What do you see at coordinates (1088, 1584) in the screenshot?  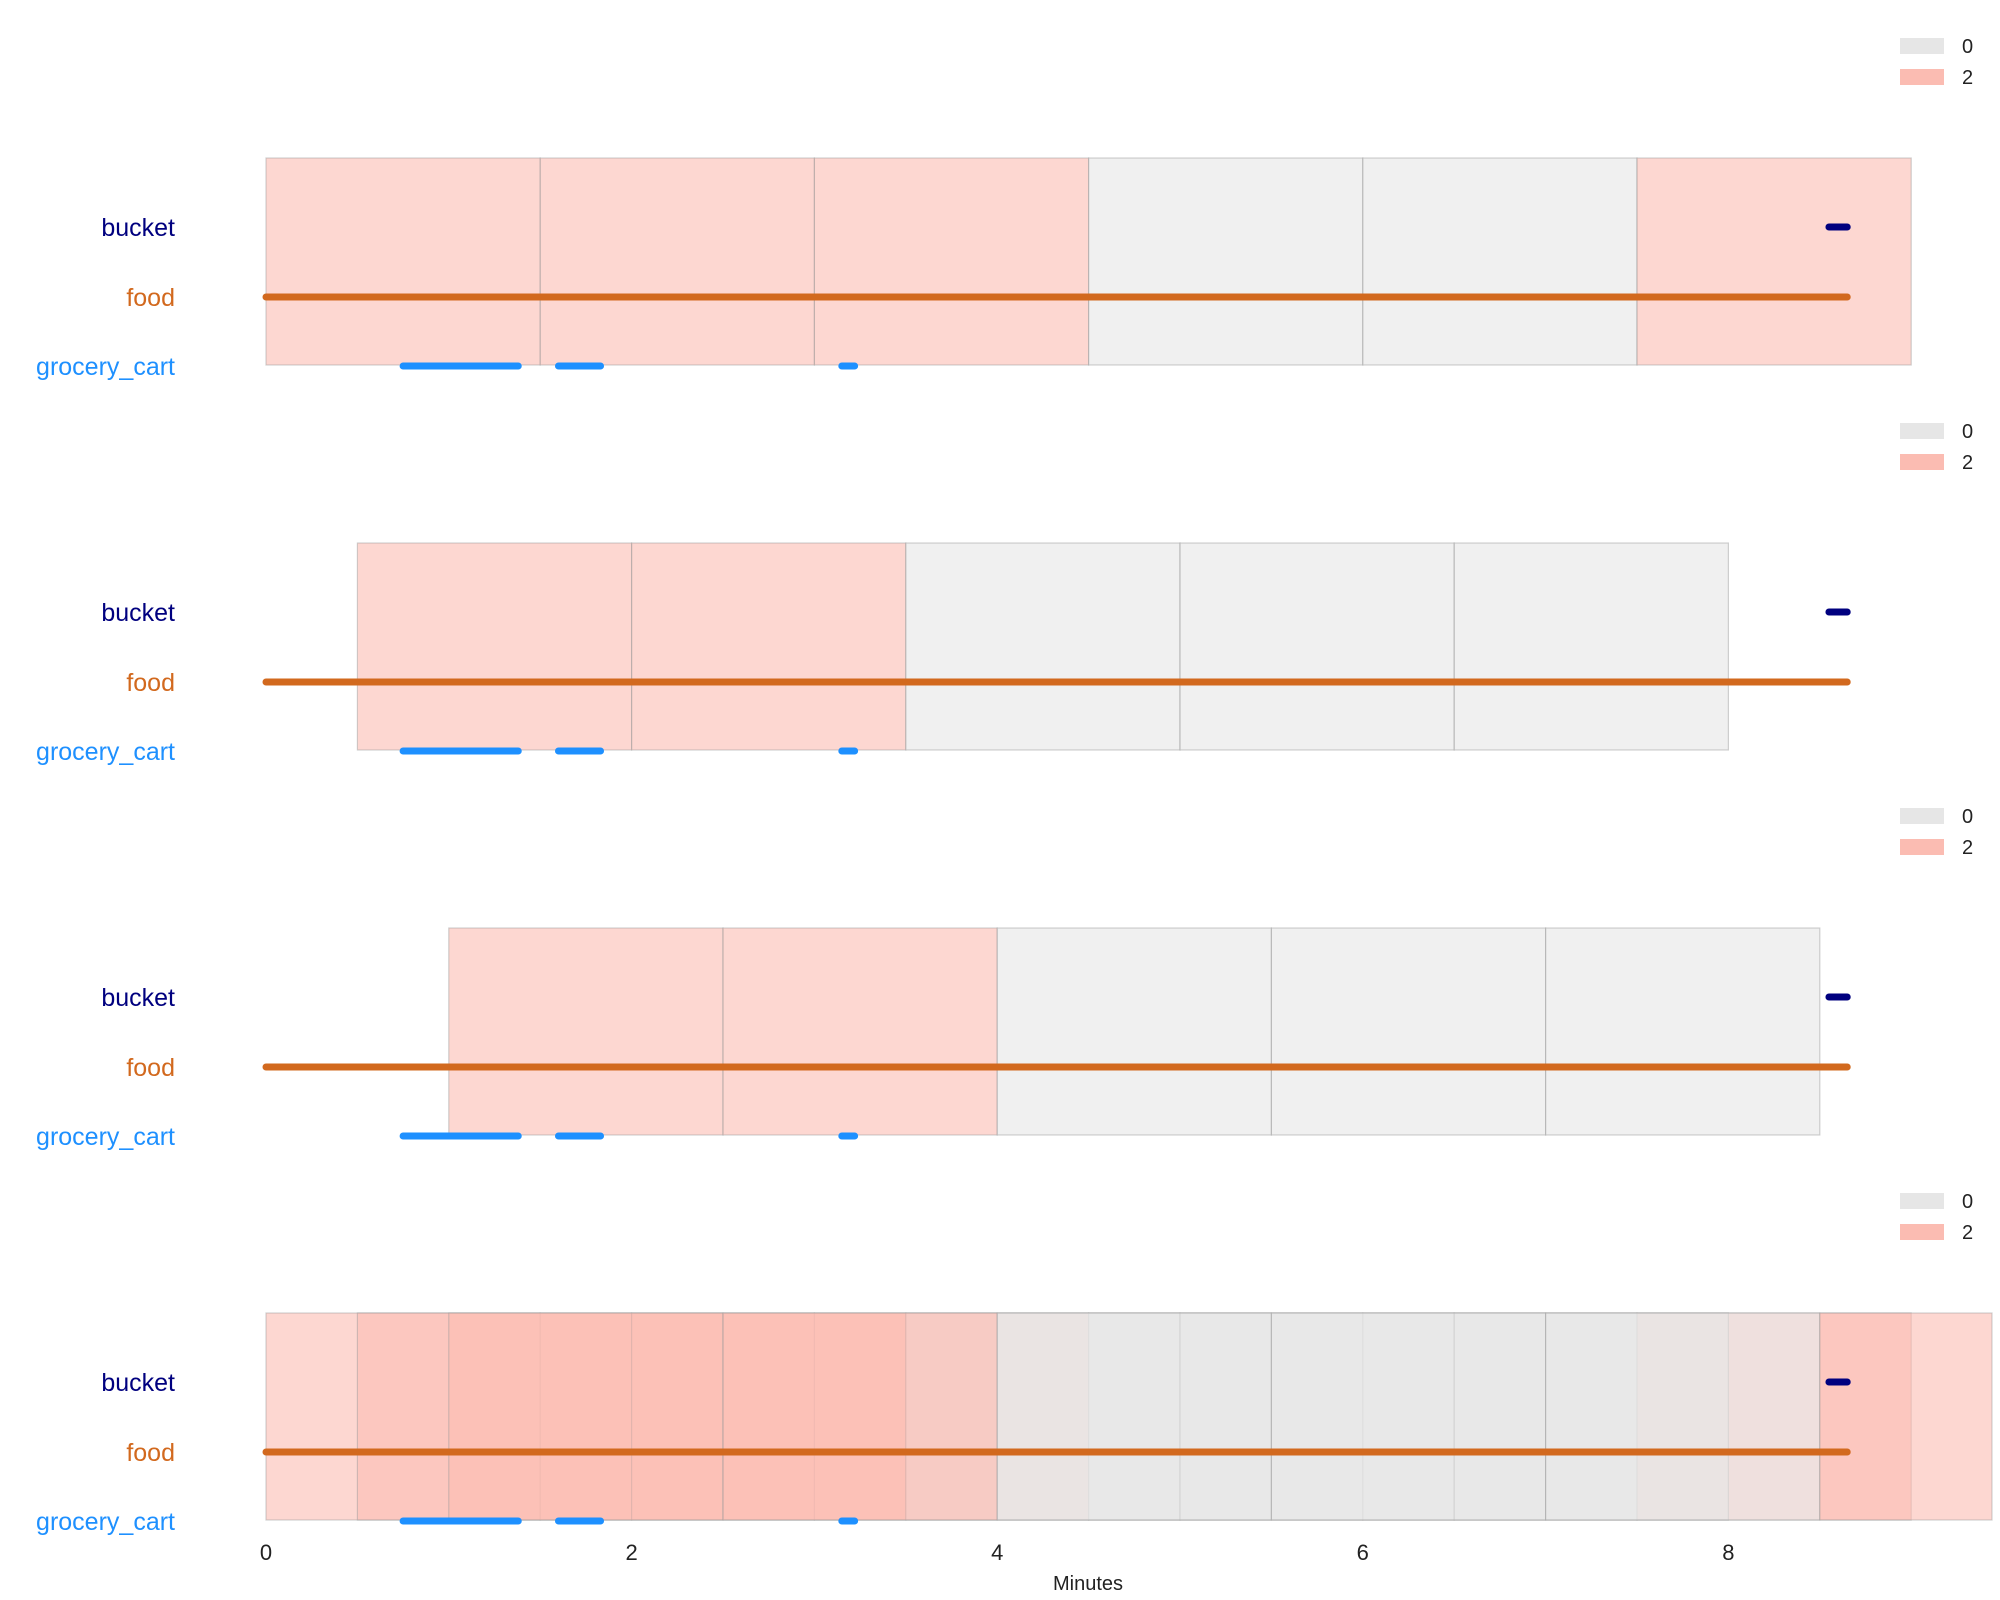 I see `x-axis-label: Minutes` at bounding box center [1088, 1584].